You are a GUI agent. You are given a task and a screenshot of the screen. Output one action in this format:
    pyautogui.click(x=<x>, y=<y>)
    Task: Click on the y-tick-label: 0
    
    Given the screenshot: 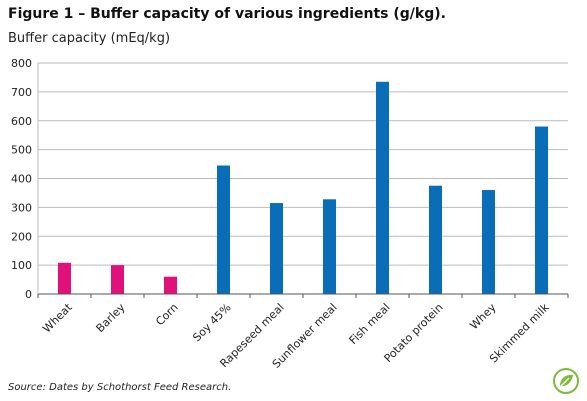 What is the action you would take?
    pyautogui.click(x=28, y=294)
    